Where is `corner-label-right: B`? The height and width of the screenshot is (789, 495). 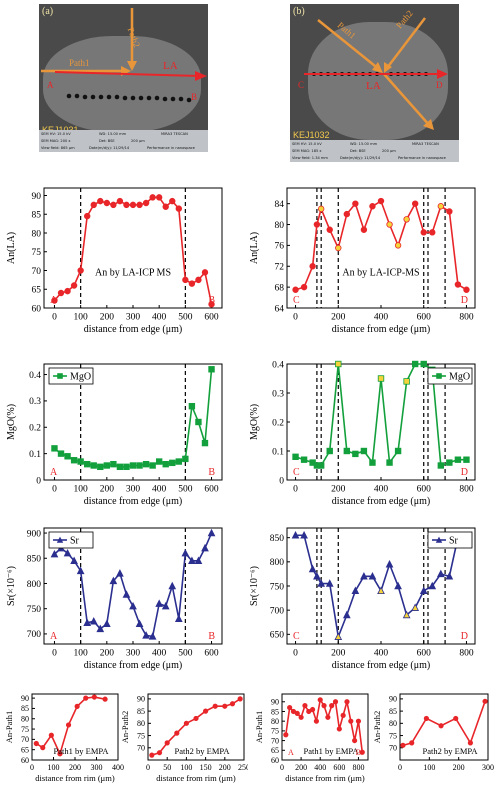
corner-label-right: B is located at coordinates (211, 636).